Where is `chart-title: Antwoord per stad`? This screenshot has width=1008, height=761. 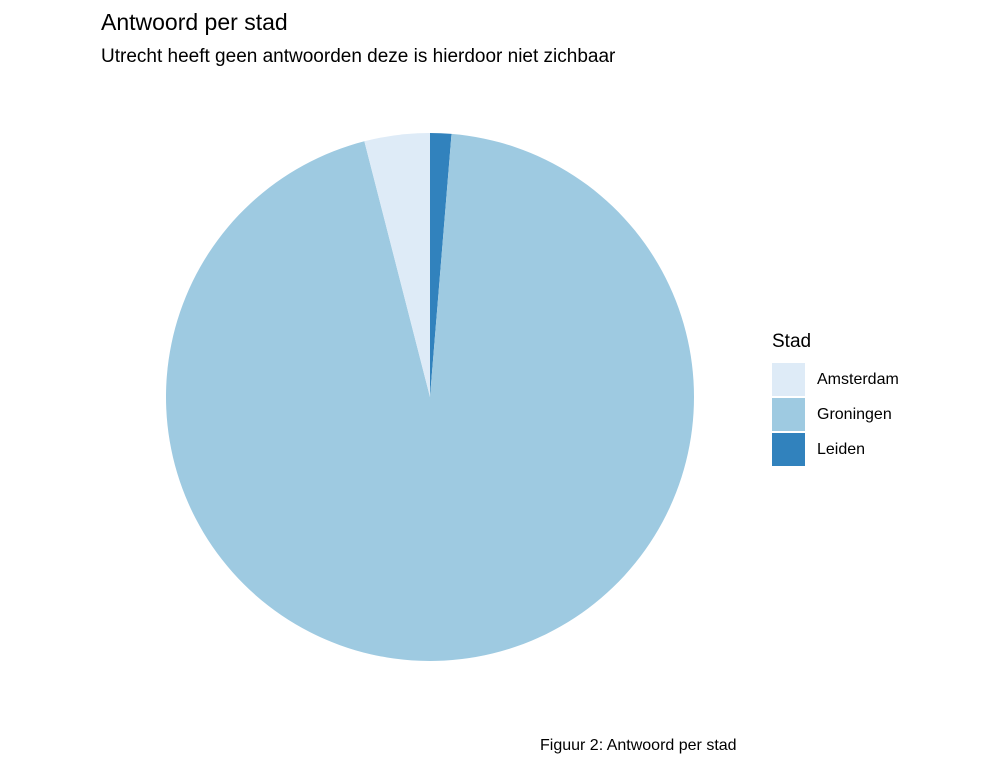 chart-title: Antwoord per stad is located at coordinates (194, 22).